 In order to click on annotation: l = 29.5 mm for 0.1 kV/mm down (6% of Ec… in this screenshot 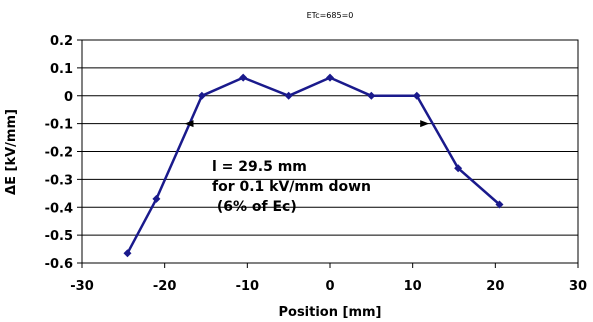, I will do `click(307, 167)`.